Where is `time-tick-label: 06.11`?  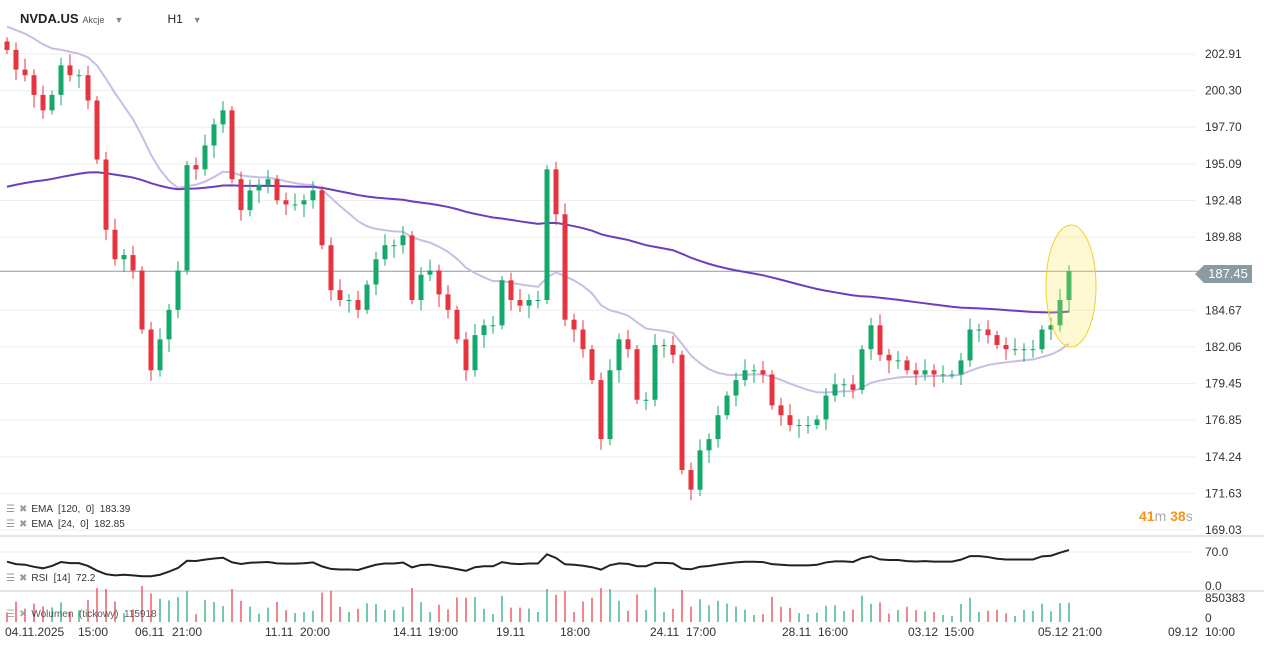
time-tick-label: 06.11 is located at coordinates (149, 632).